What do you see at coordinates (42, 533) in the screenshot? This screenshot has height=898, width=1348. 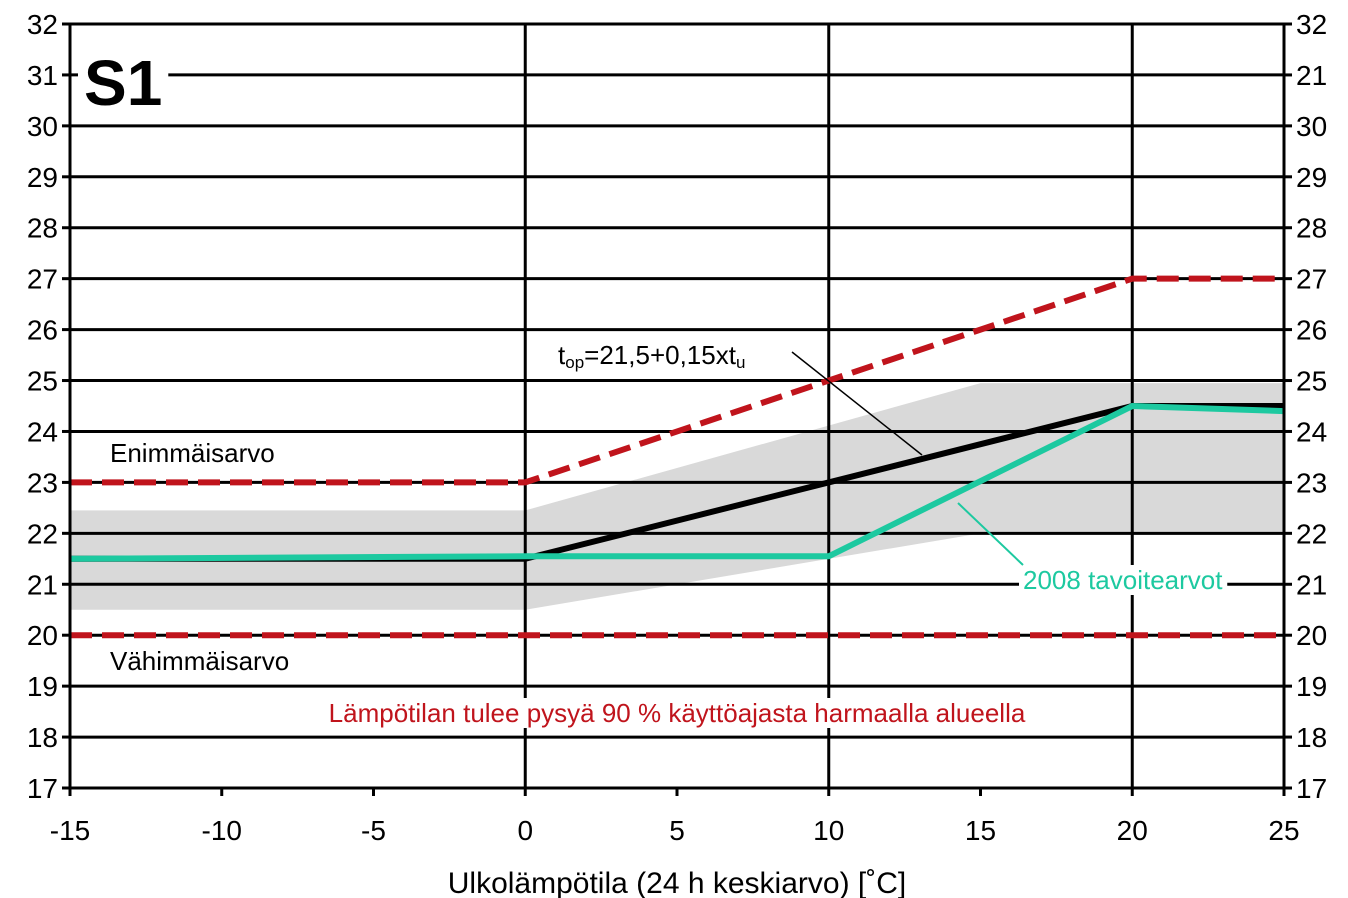 I see `y-tick-label-left: 22` at bounding box center [42, 533].